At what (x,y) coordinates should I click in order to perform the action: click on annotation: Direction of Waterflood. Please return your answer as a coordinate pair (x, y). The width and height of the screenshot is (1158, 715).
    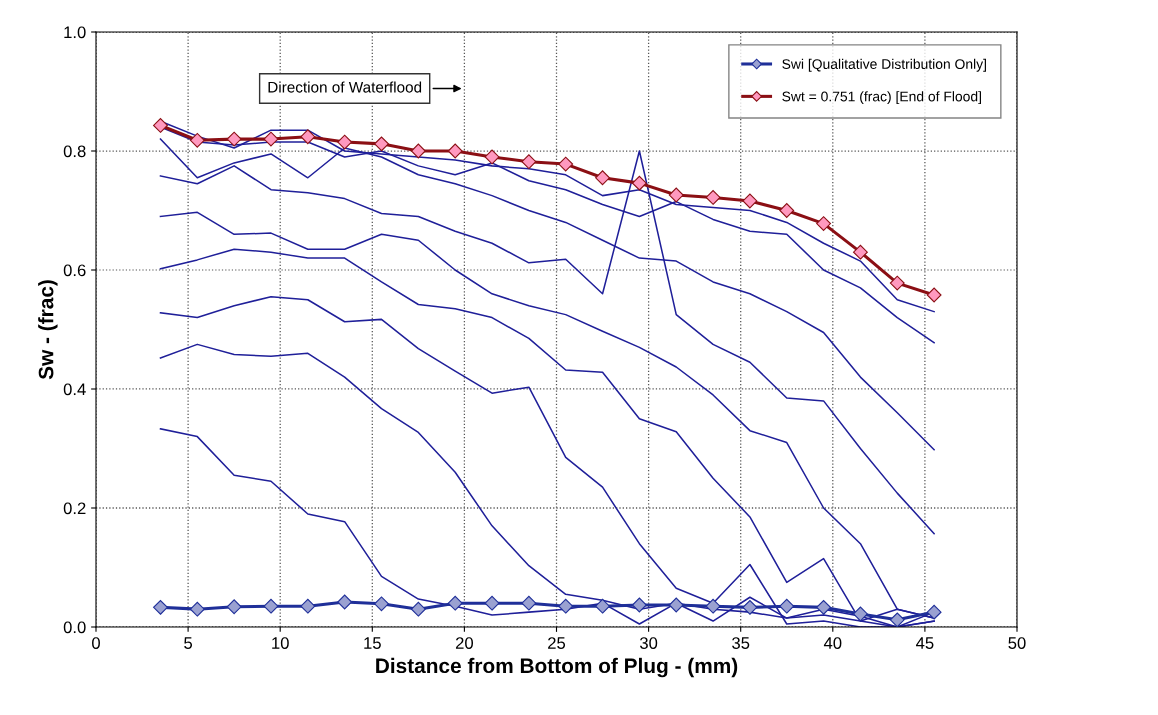
    Looking at the image, I should click on (345, 87).